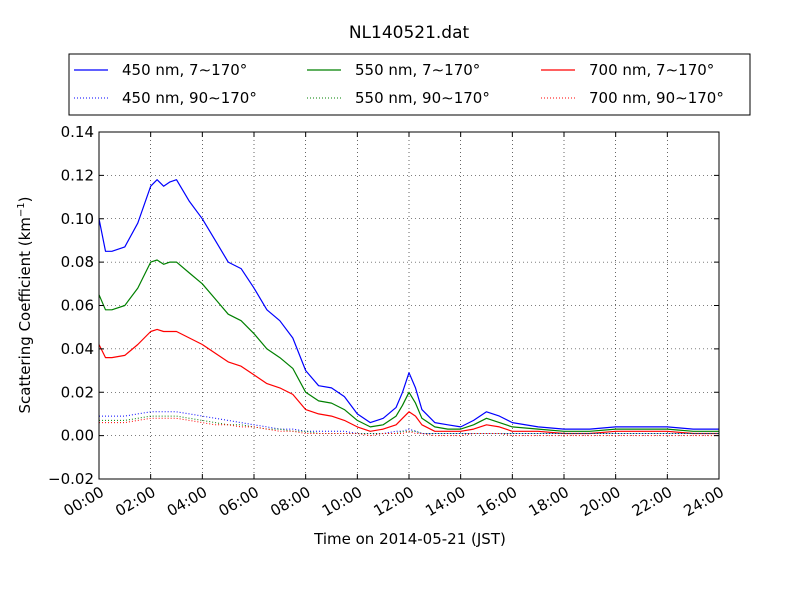 The image size is (800, 600). Describe the element at coordinates (21, 209) in the screenshot. I see `y-axis-label-sup: −1` at that location.